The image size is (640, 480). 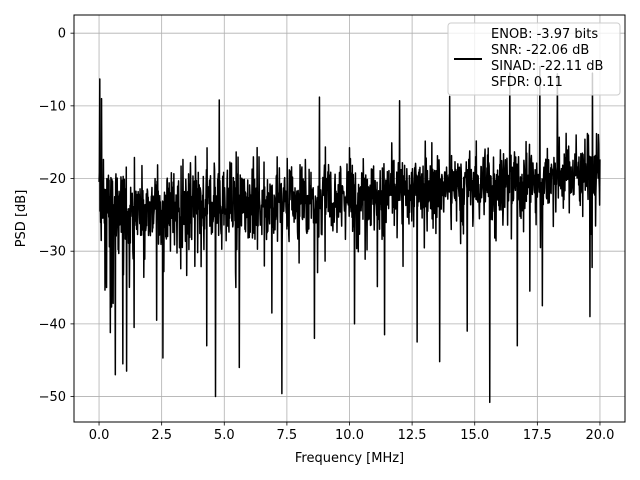 What do you see at coordinates (52, 106) in the screenshot?
I see `y-tick-label: −10` at bounding box center [52, 106].